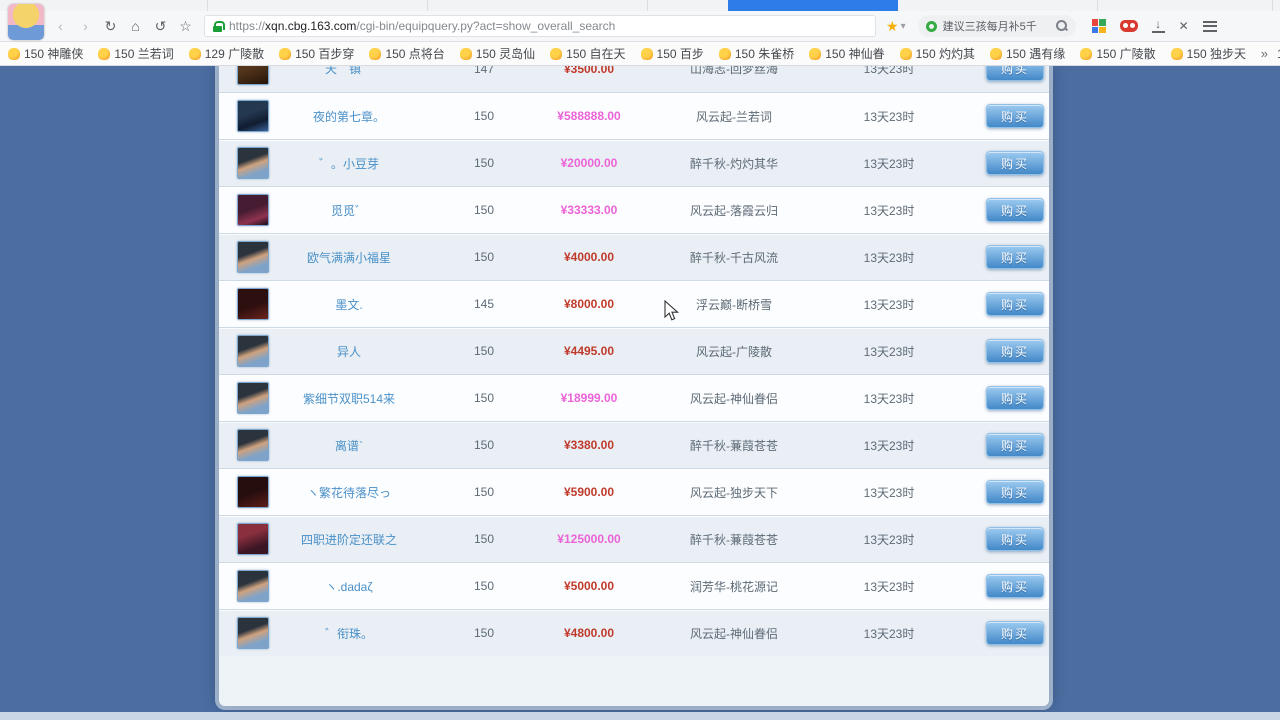 Image resolution: width=1280 pixels, height=720 pixels. I want to click on character-name-link: 异人, so click(348, 351).